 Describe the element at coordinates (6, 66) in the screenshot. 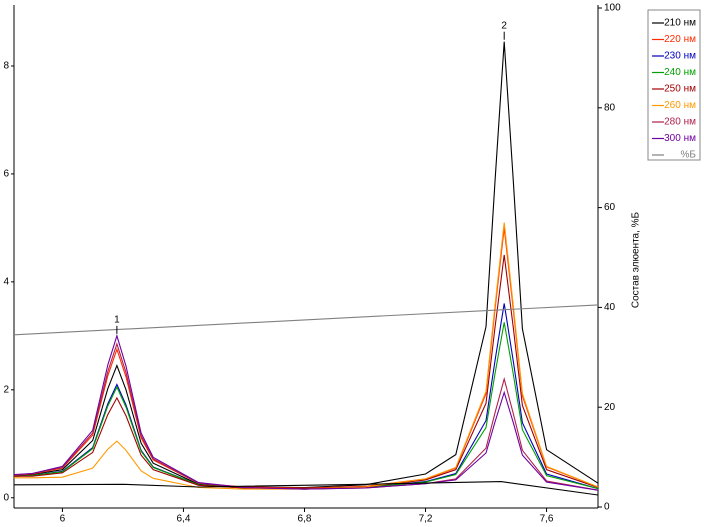

I see `y-tick-label: 8` at that location.